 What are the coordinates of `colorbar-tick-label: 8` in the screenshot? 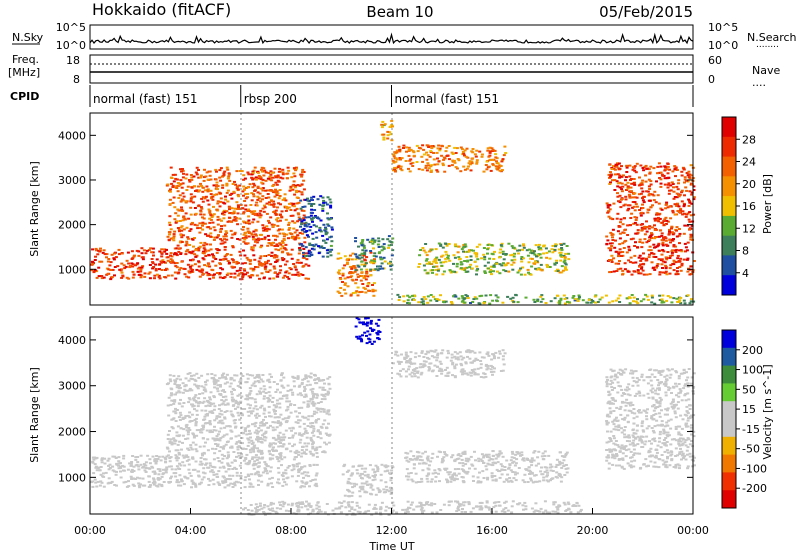 It's located at (745, 251).